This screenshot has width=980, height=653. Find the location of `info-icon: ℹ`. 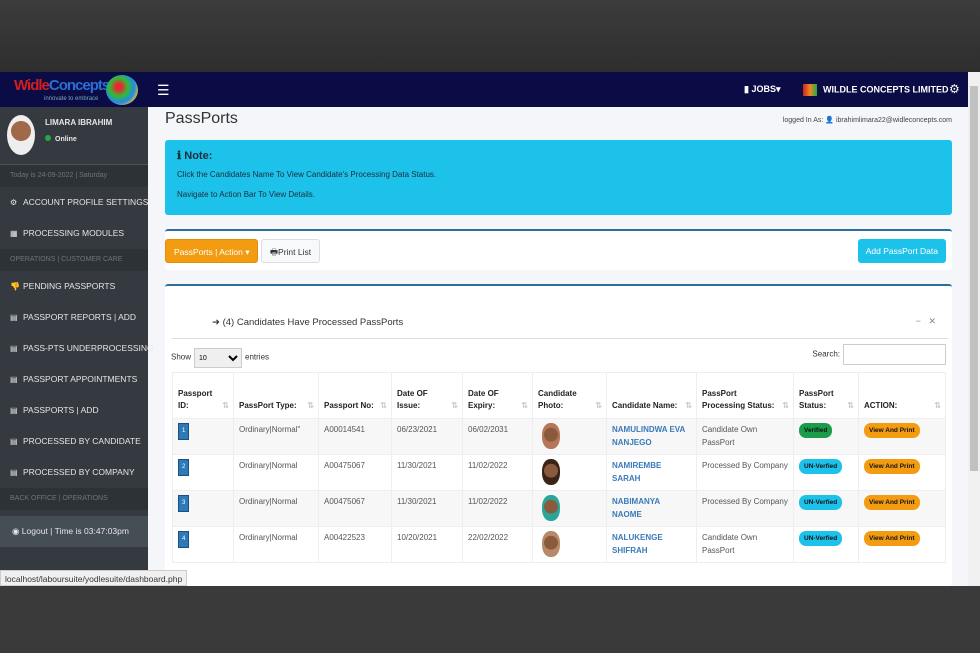

info-icon: ℹ is located at coordinates (179, 156).